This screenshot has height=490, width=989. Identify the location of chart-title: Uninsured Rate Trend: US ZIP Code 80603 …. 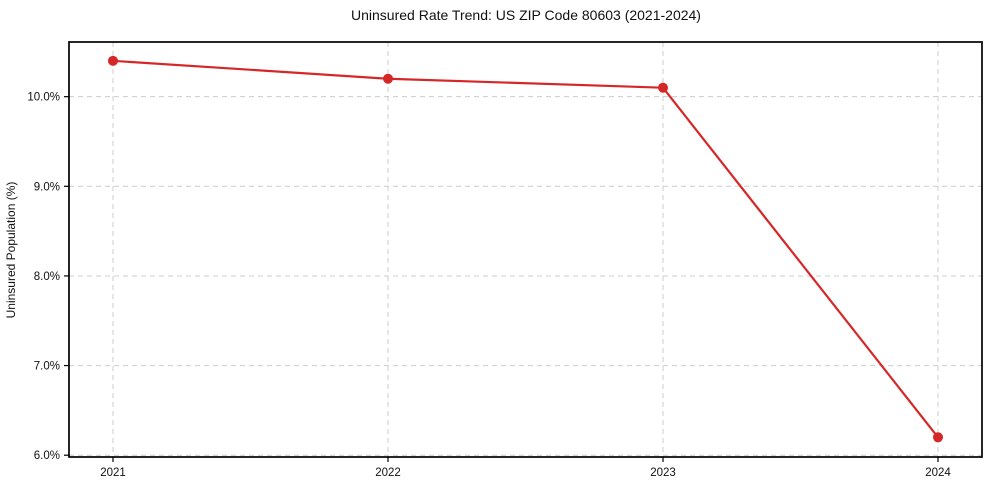
(526, 15).